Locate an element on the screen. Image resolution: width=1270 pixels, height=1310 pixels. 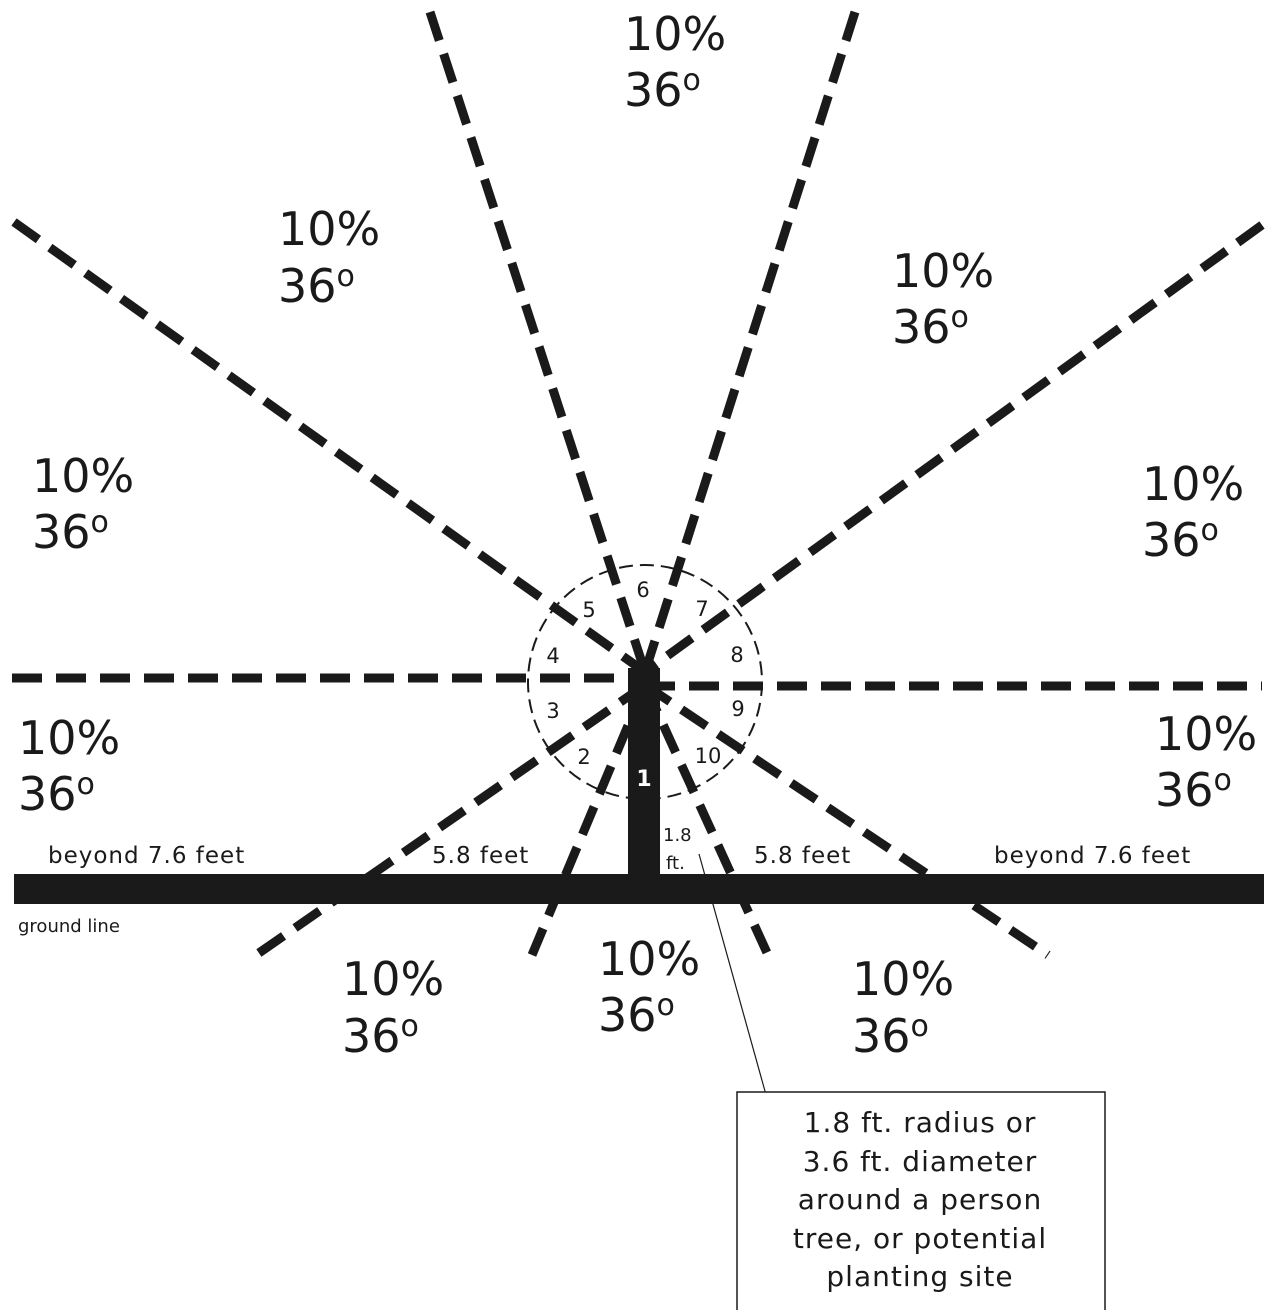
ground-line-bar is located at coordinates (639, 889).